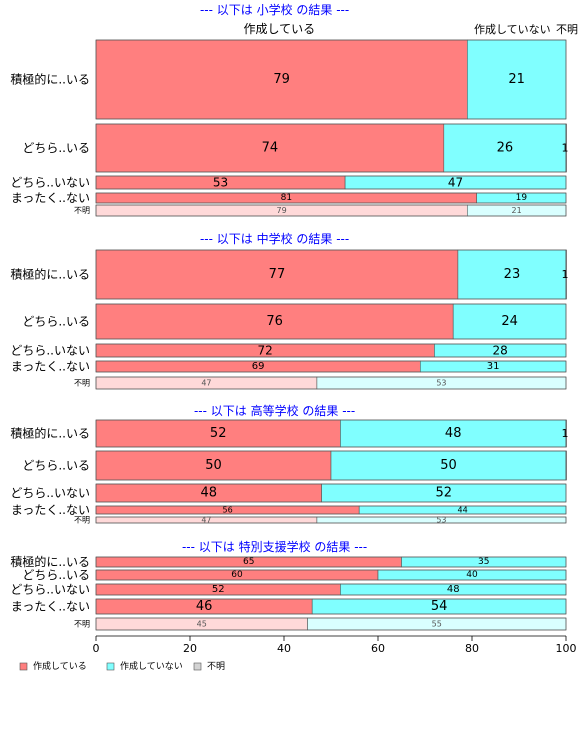 This screenshot has height=747, width=580. Describe the element at coordinates (567, 29) in the screenshot. I see `column-header-unknown: 不明` at that location.